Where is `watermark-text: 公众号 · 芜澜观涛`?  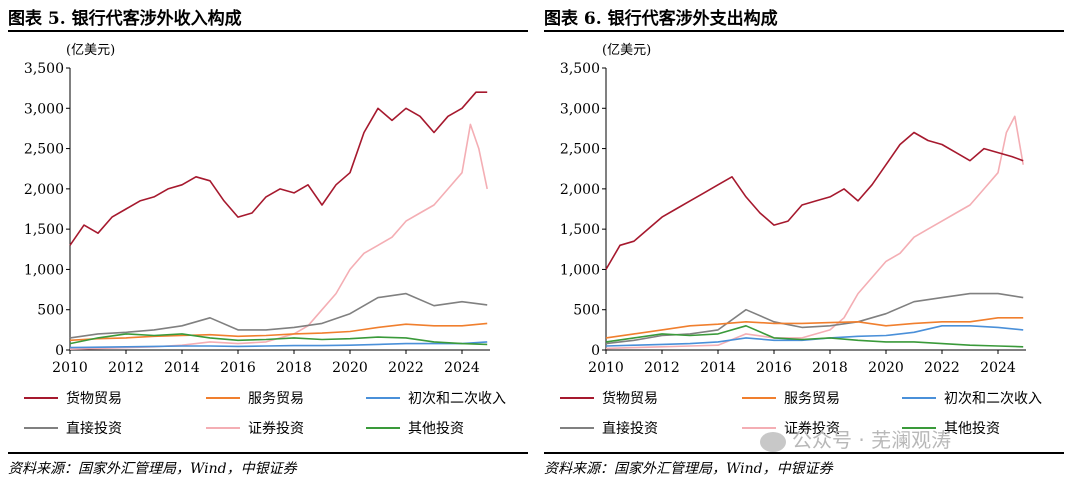
watermark-text: 公众号 · 芜澜观涛 is located at coordinates (872, 440).